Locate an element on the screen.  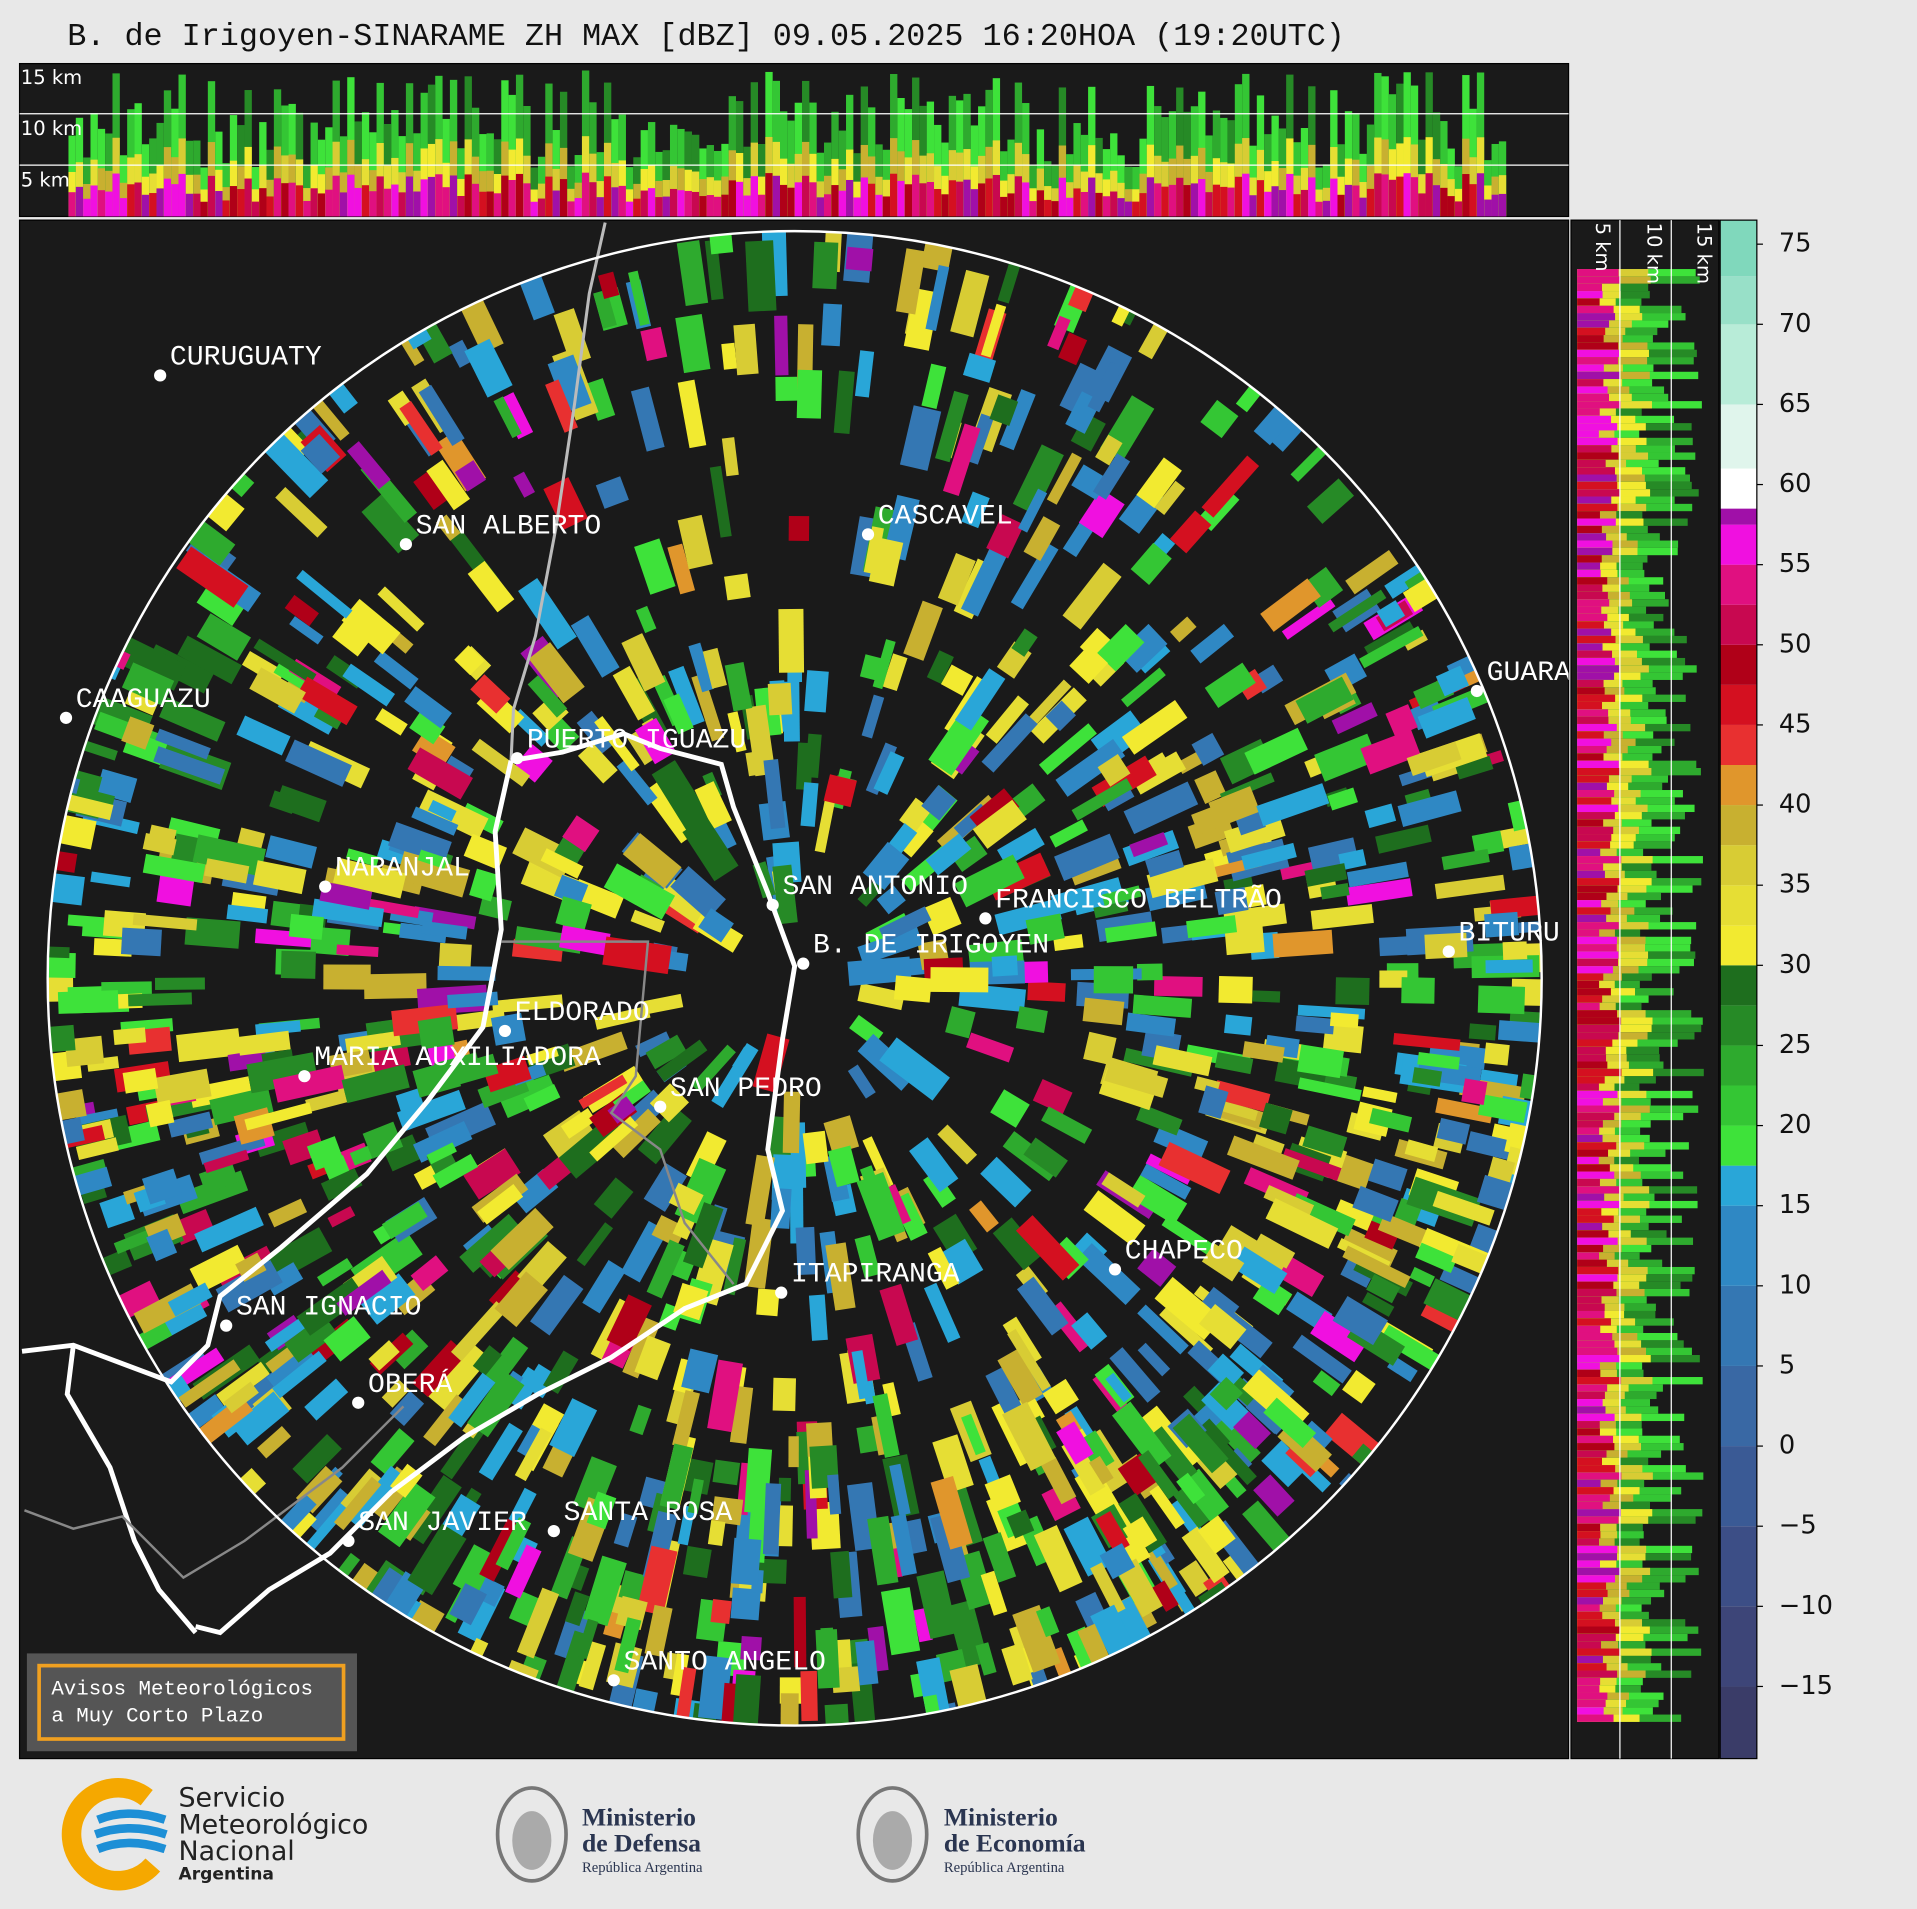
smn-mark is located at coordinates (130, 1831).